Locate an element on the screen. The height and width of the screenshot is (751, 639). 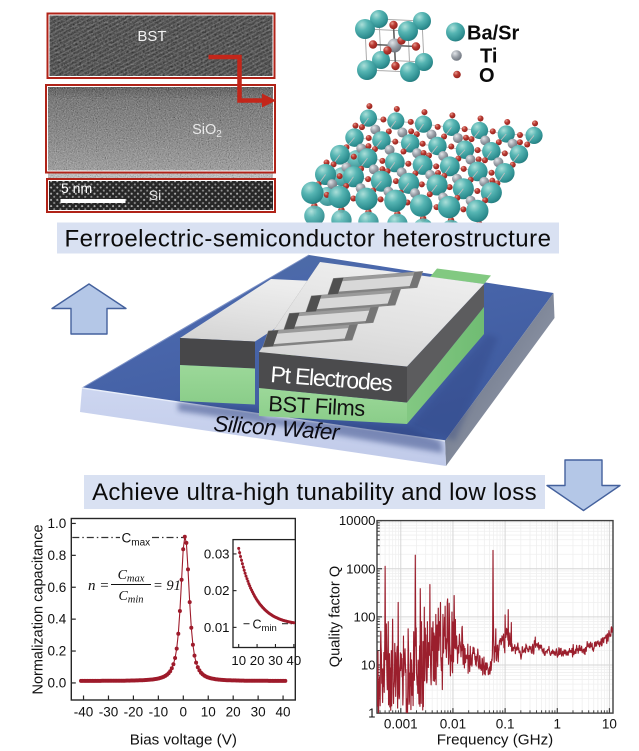
quality-ylabel: Quality factor Q is located at coordinates (336, 616).